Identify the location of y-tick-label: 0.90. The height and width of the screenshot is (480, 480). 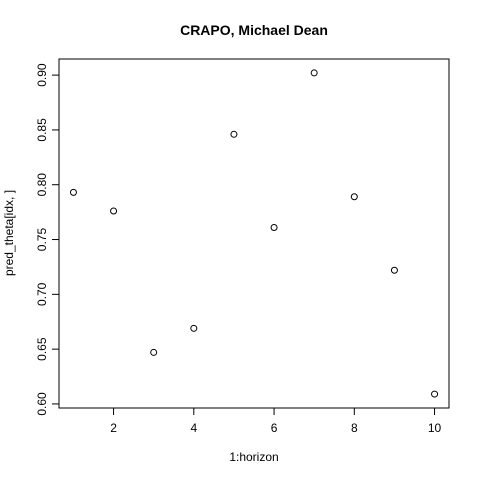
(42, 75).